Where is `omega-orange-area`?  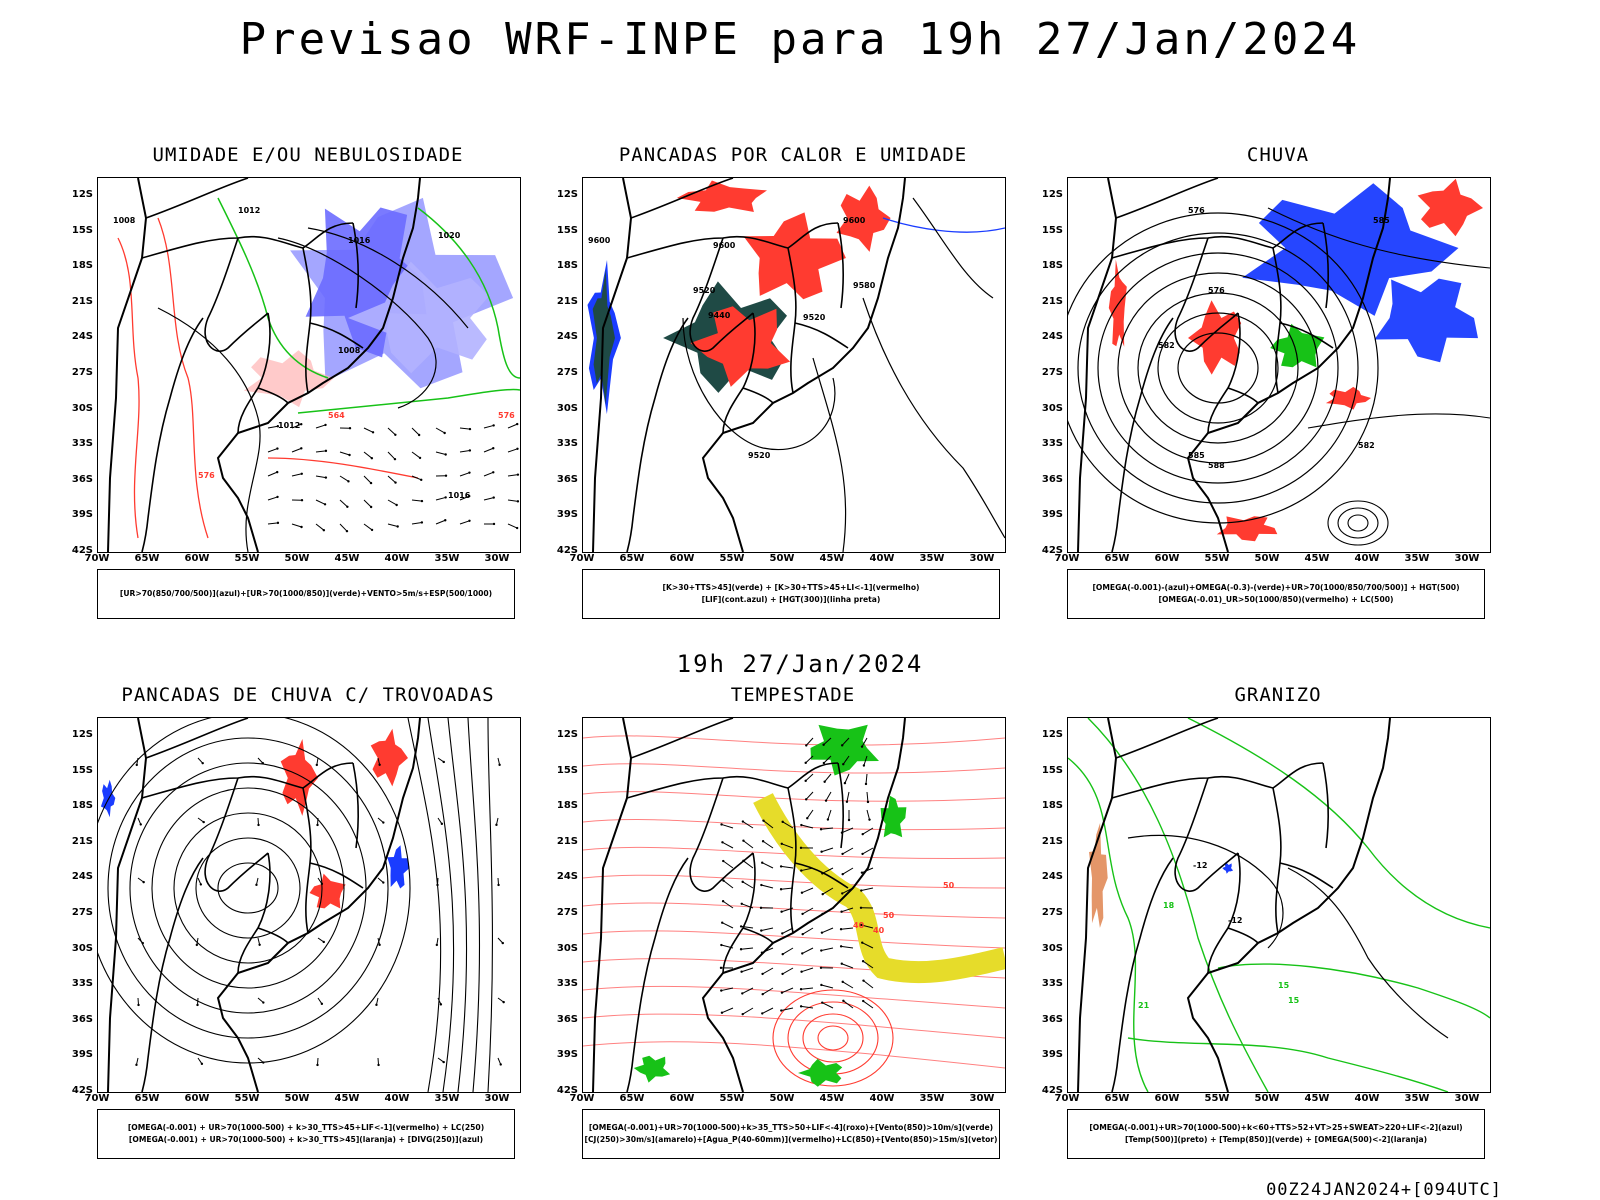
omega-orange-area is located at coordinates (1098, 875).